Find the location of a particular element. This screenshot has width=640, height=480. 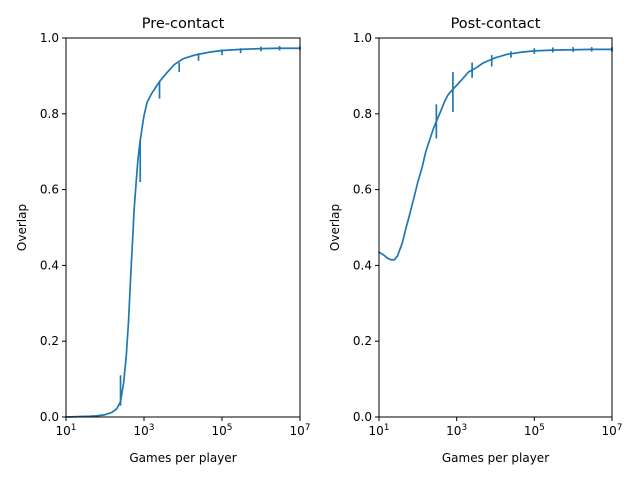

pre-contact-title: Pre-contact is located at coordinates (183, 24).